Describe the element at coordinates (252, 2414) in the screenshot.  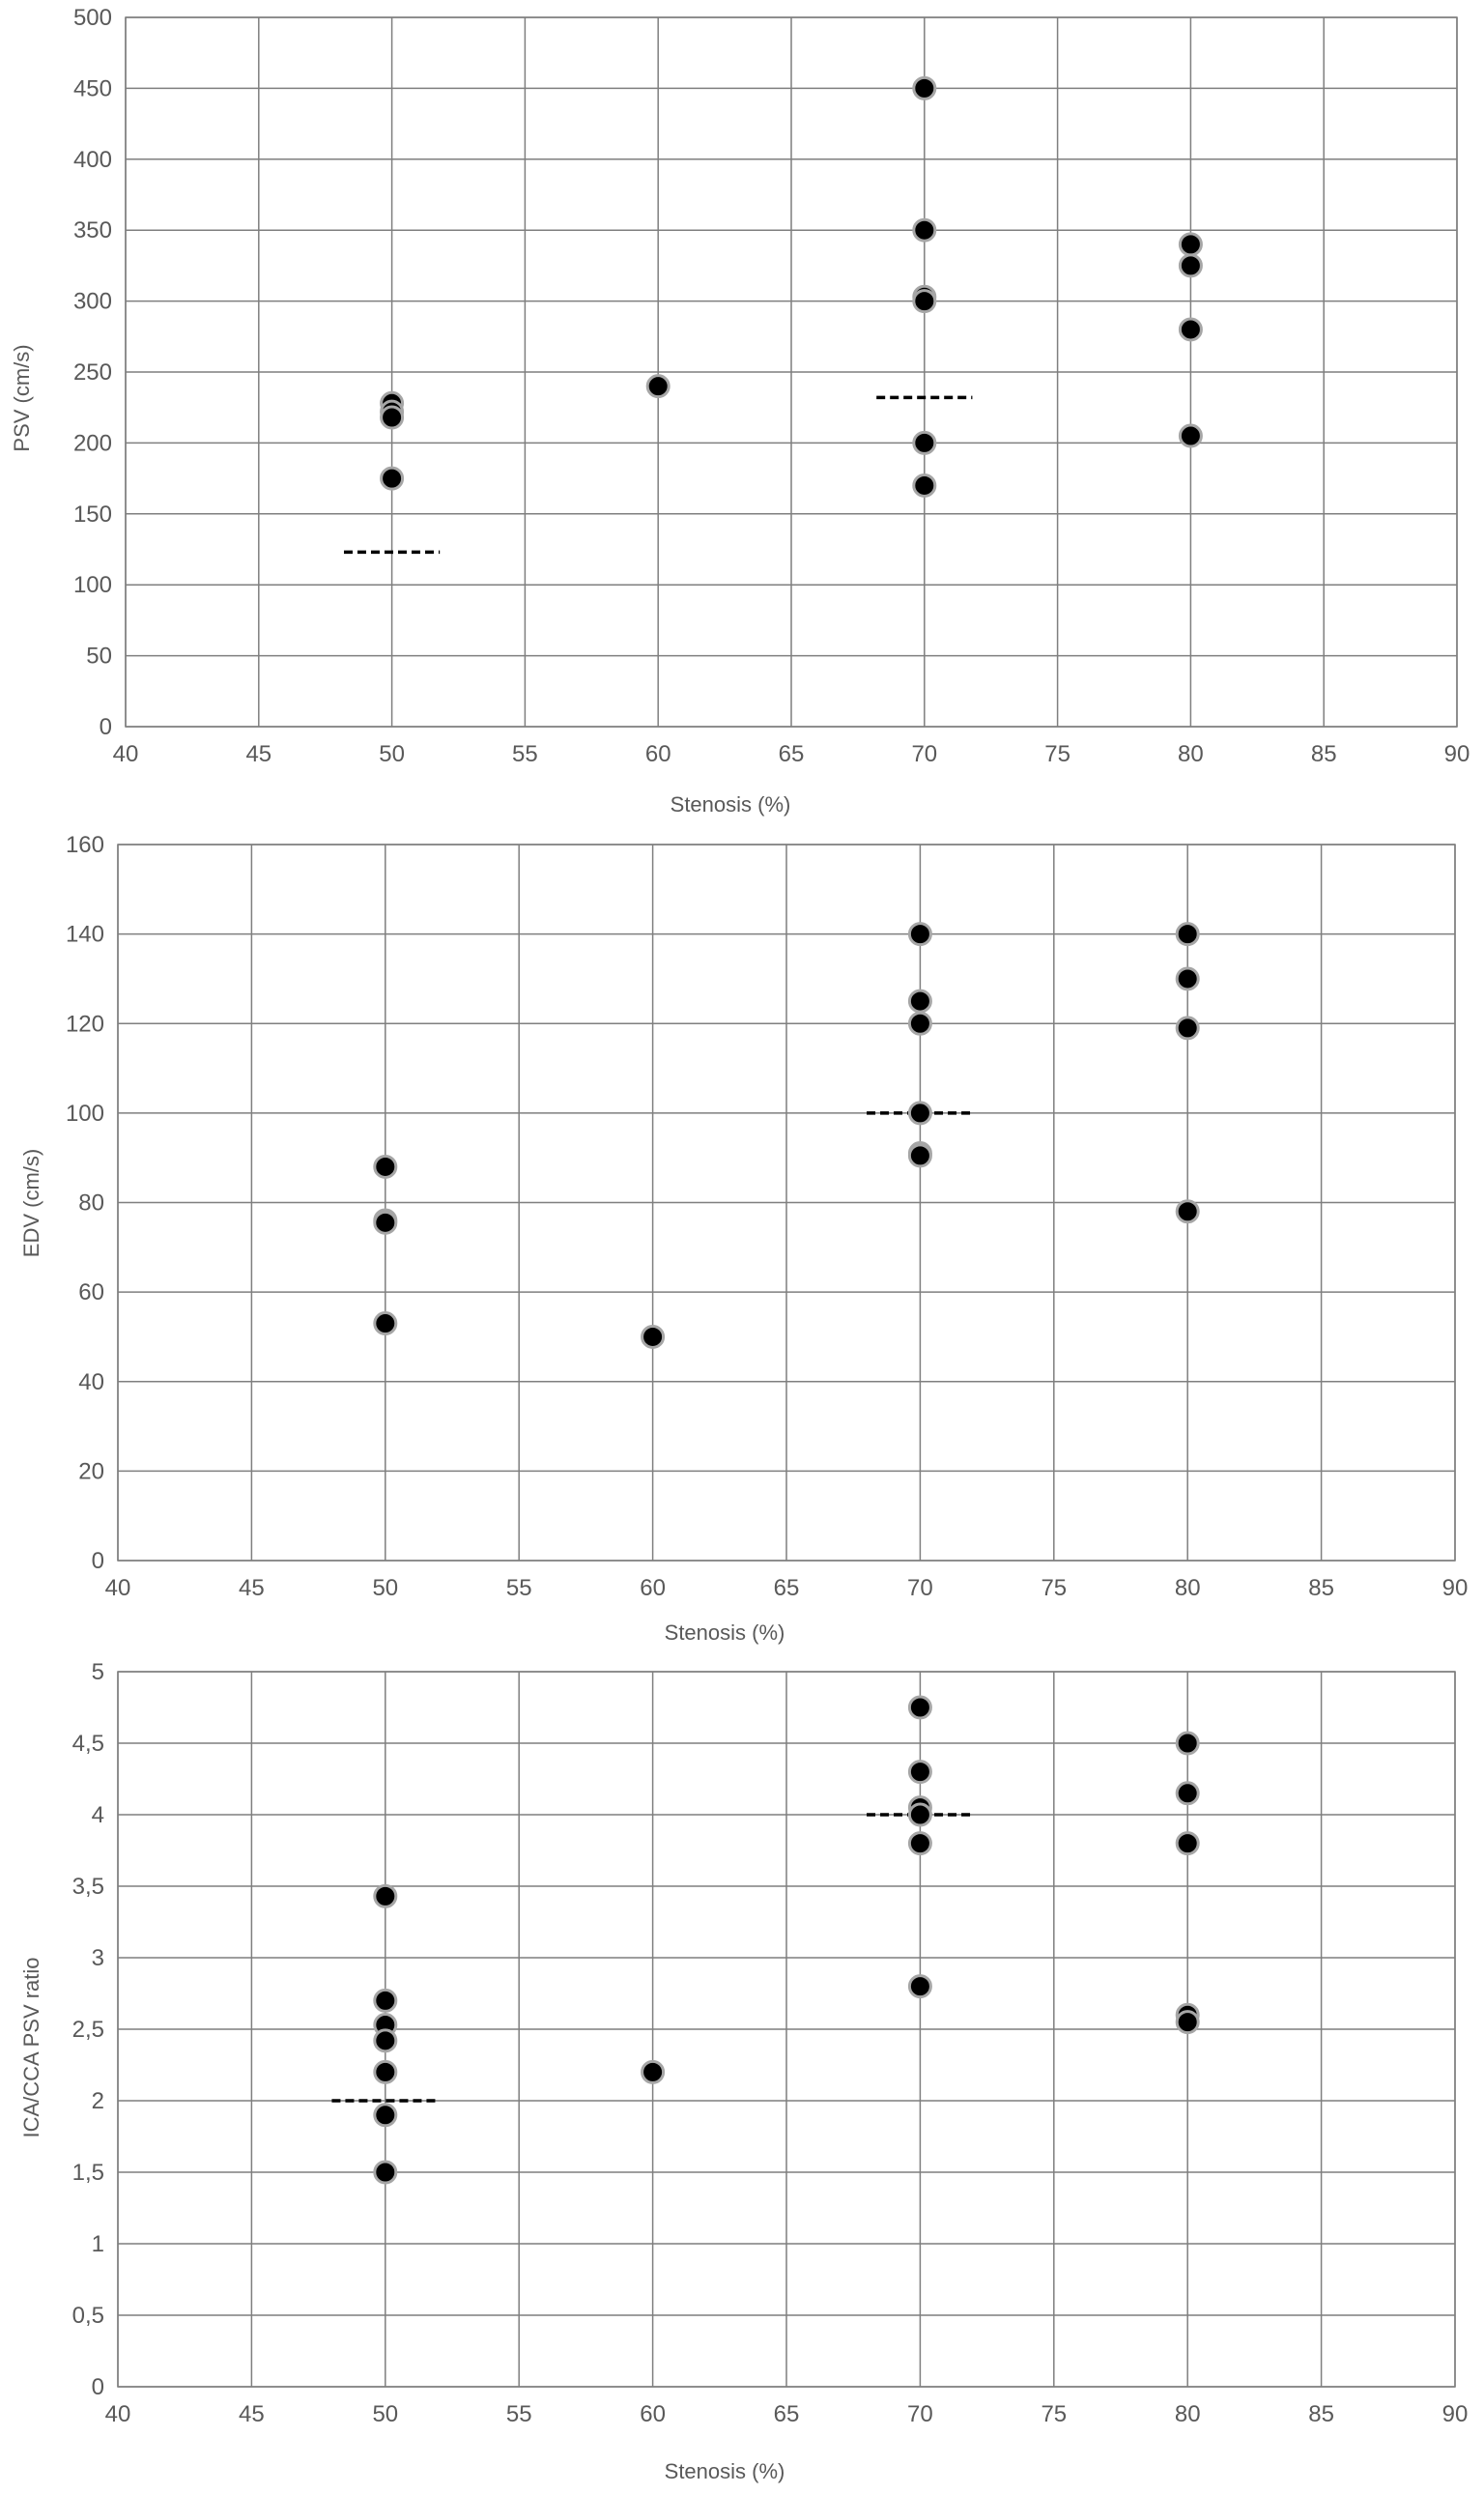
I see `ratio-x-tick-label: 45` at that location.